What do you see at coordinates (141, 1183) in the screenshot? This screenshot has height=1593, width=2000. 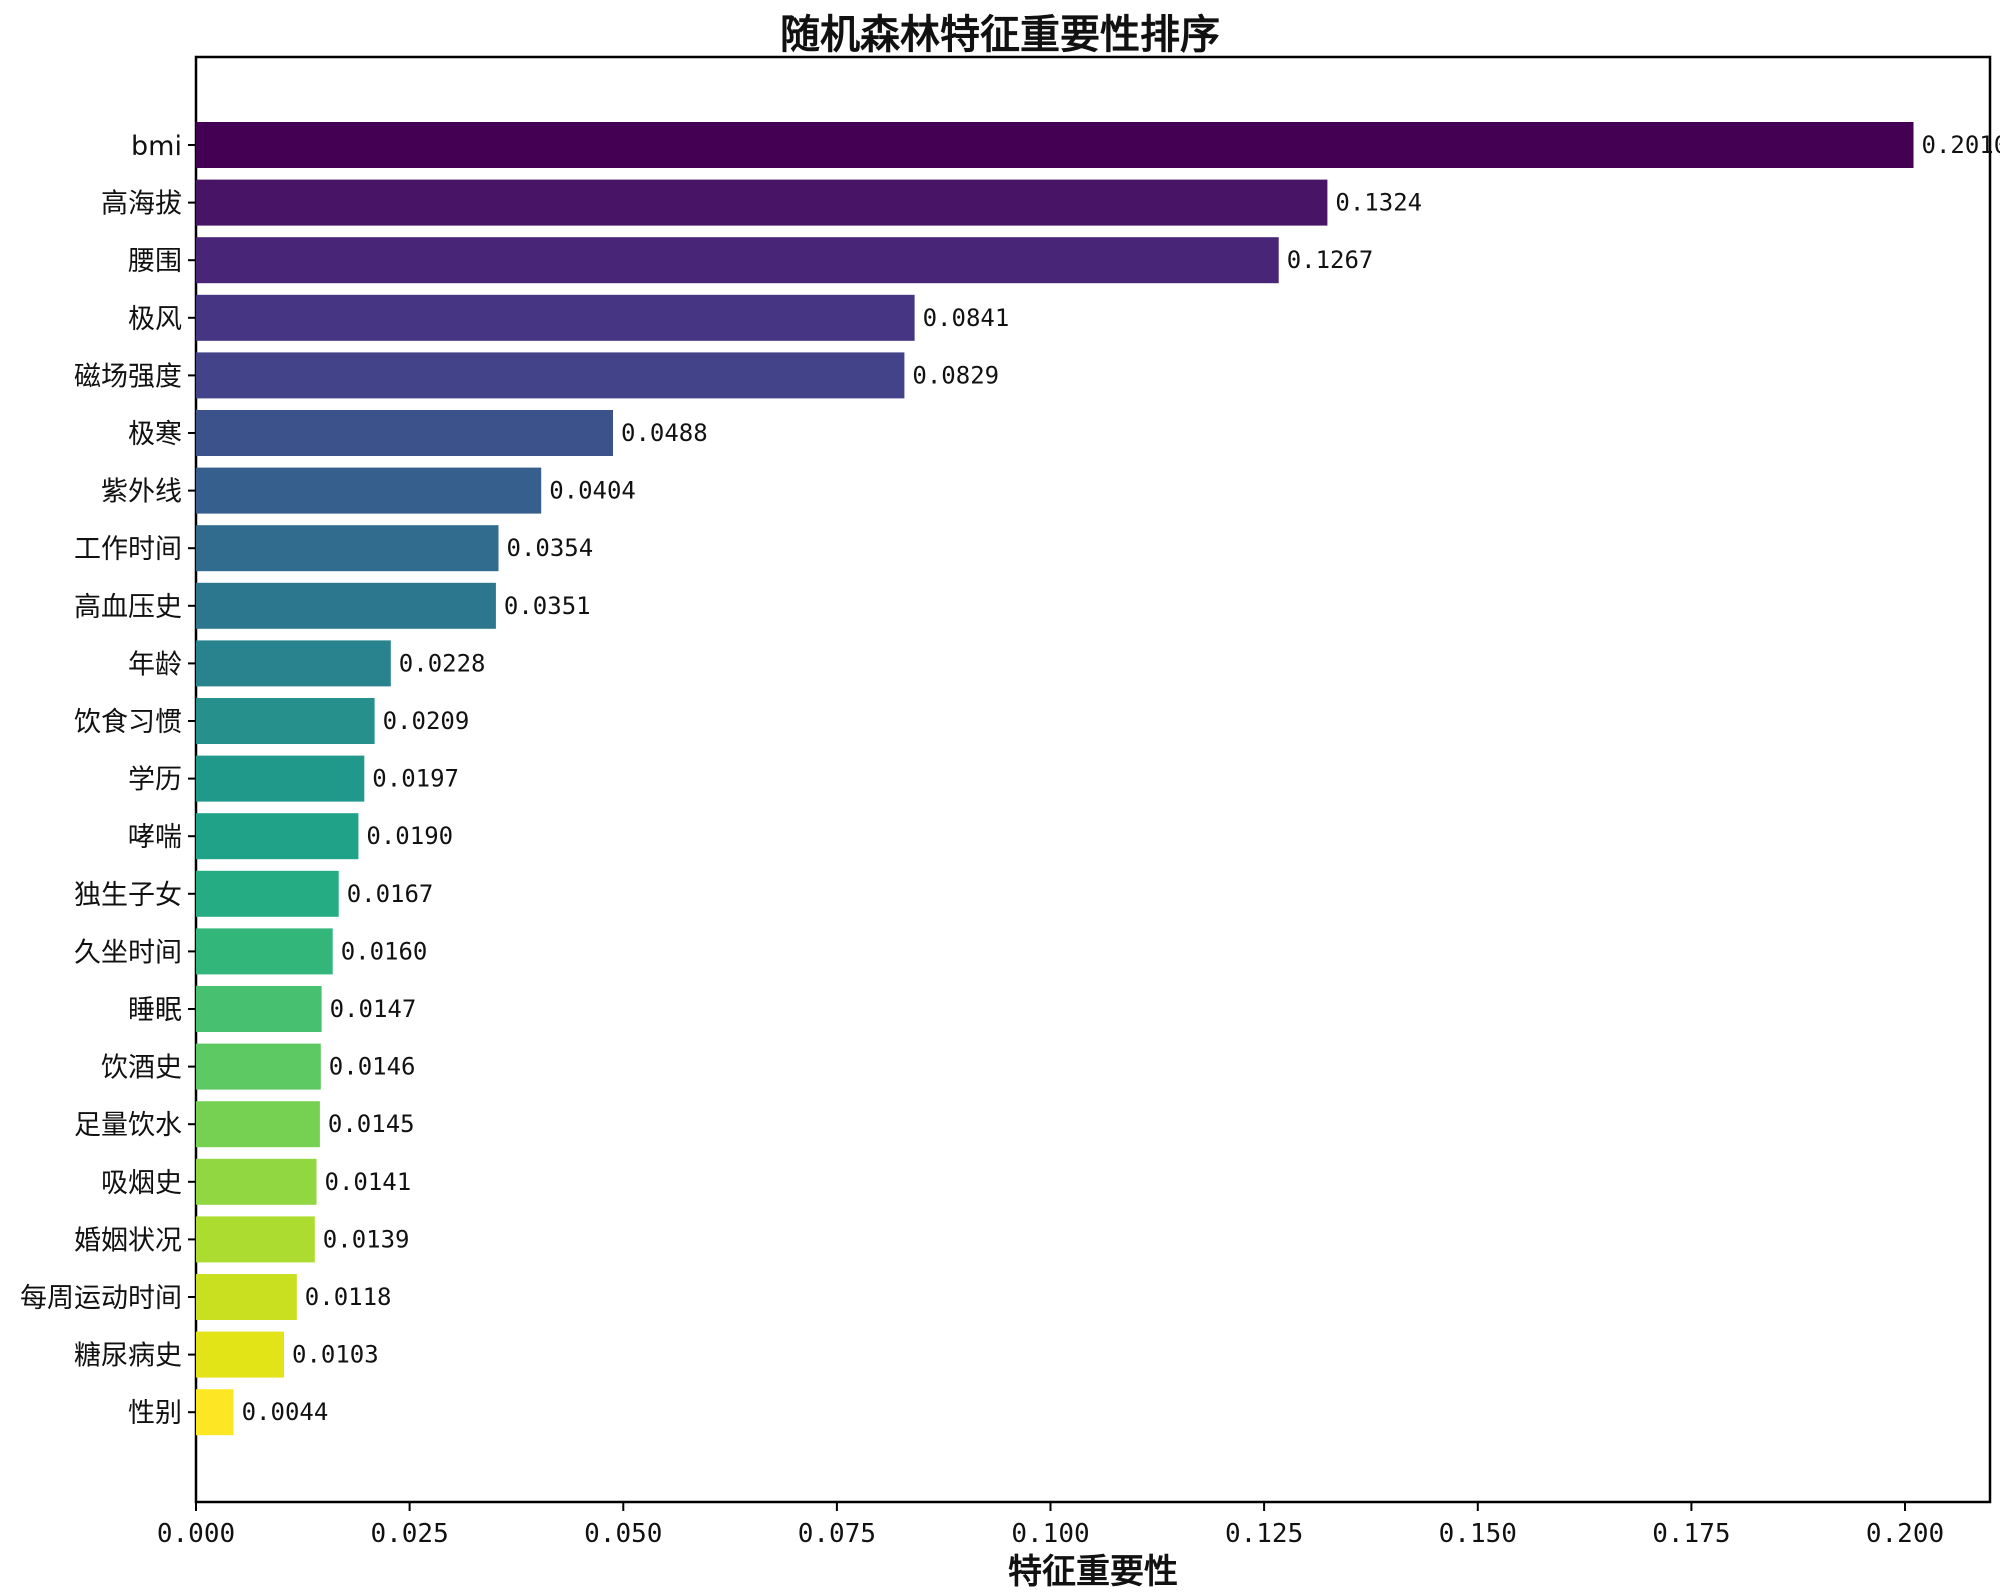 I see `category-label: 吸烟史` at bounding box center [141, 1183].